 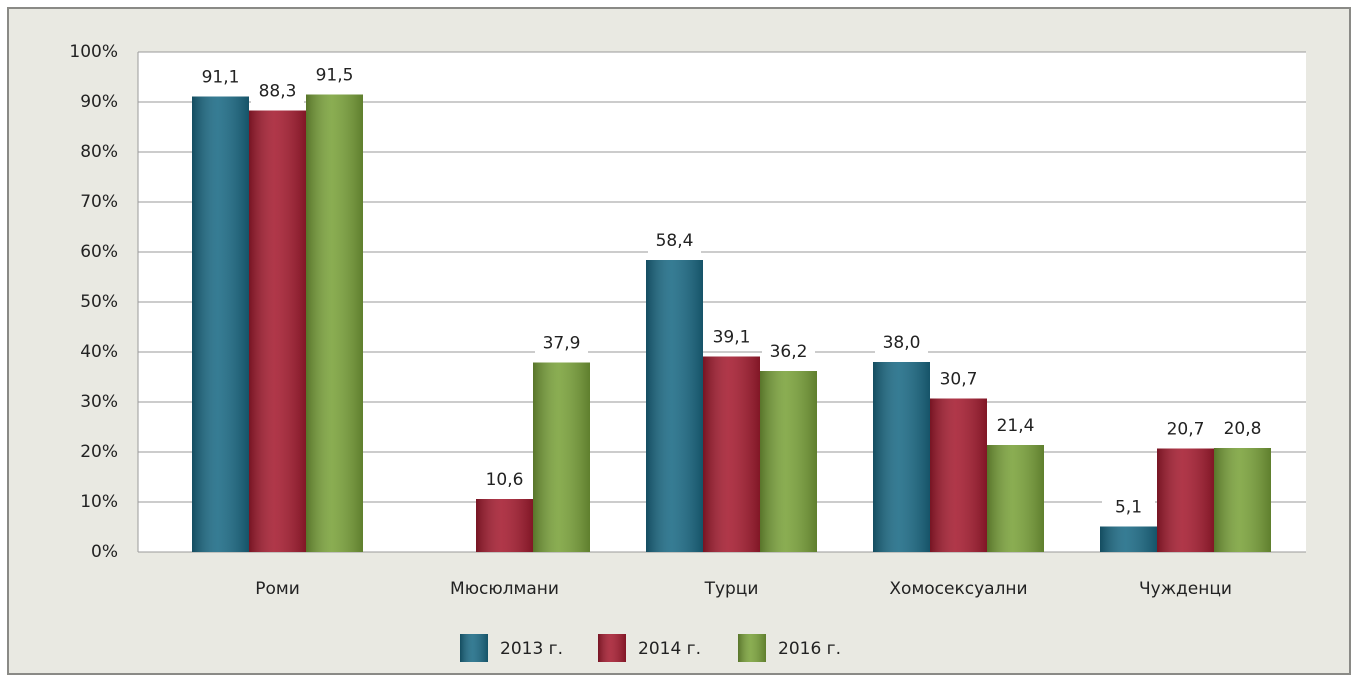 I want to click on data-label: 21,4, so click(x=1016, y=426).